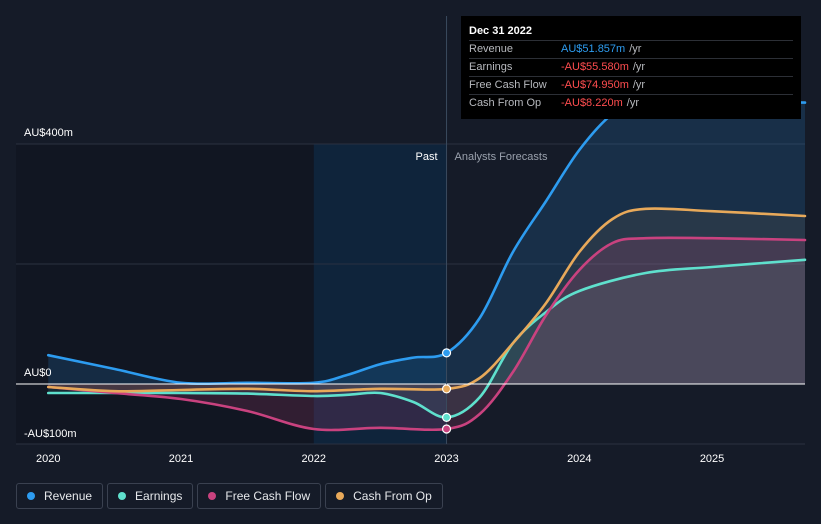  Describe the element at coordinates (505, 103) in the screenshot. I see `tooltip-label: Cash From Op` at that location.